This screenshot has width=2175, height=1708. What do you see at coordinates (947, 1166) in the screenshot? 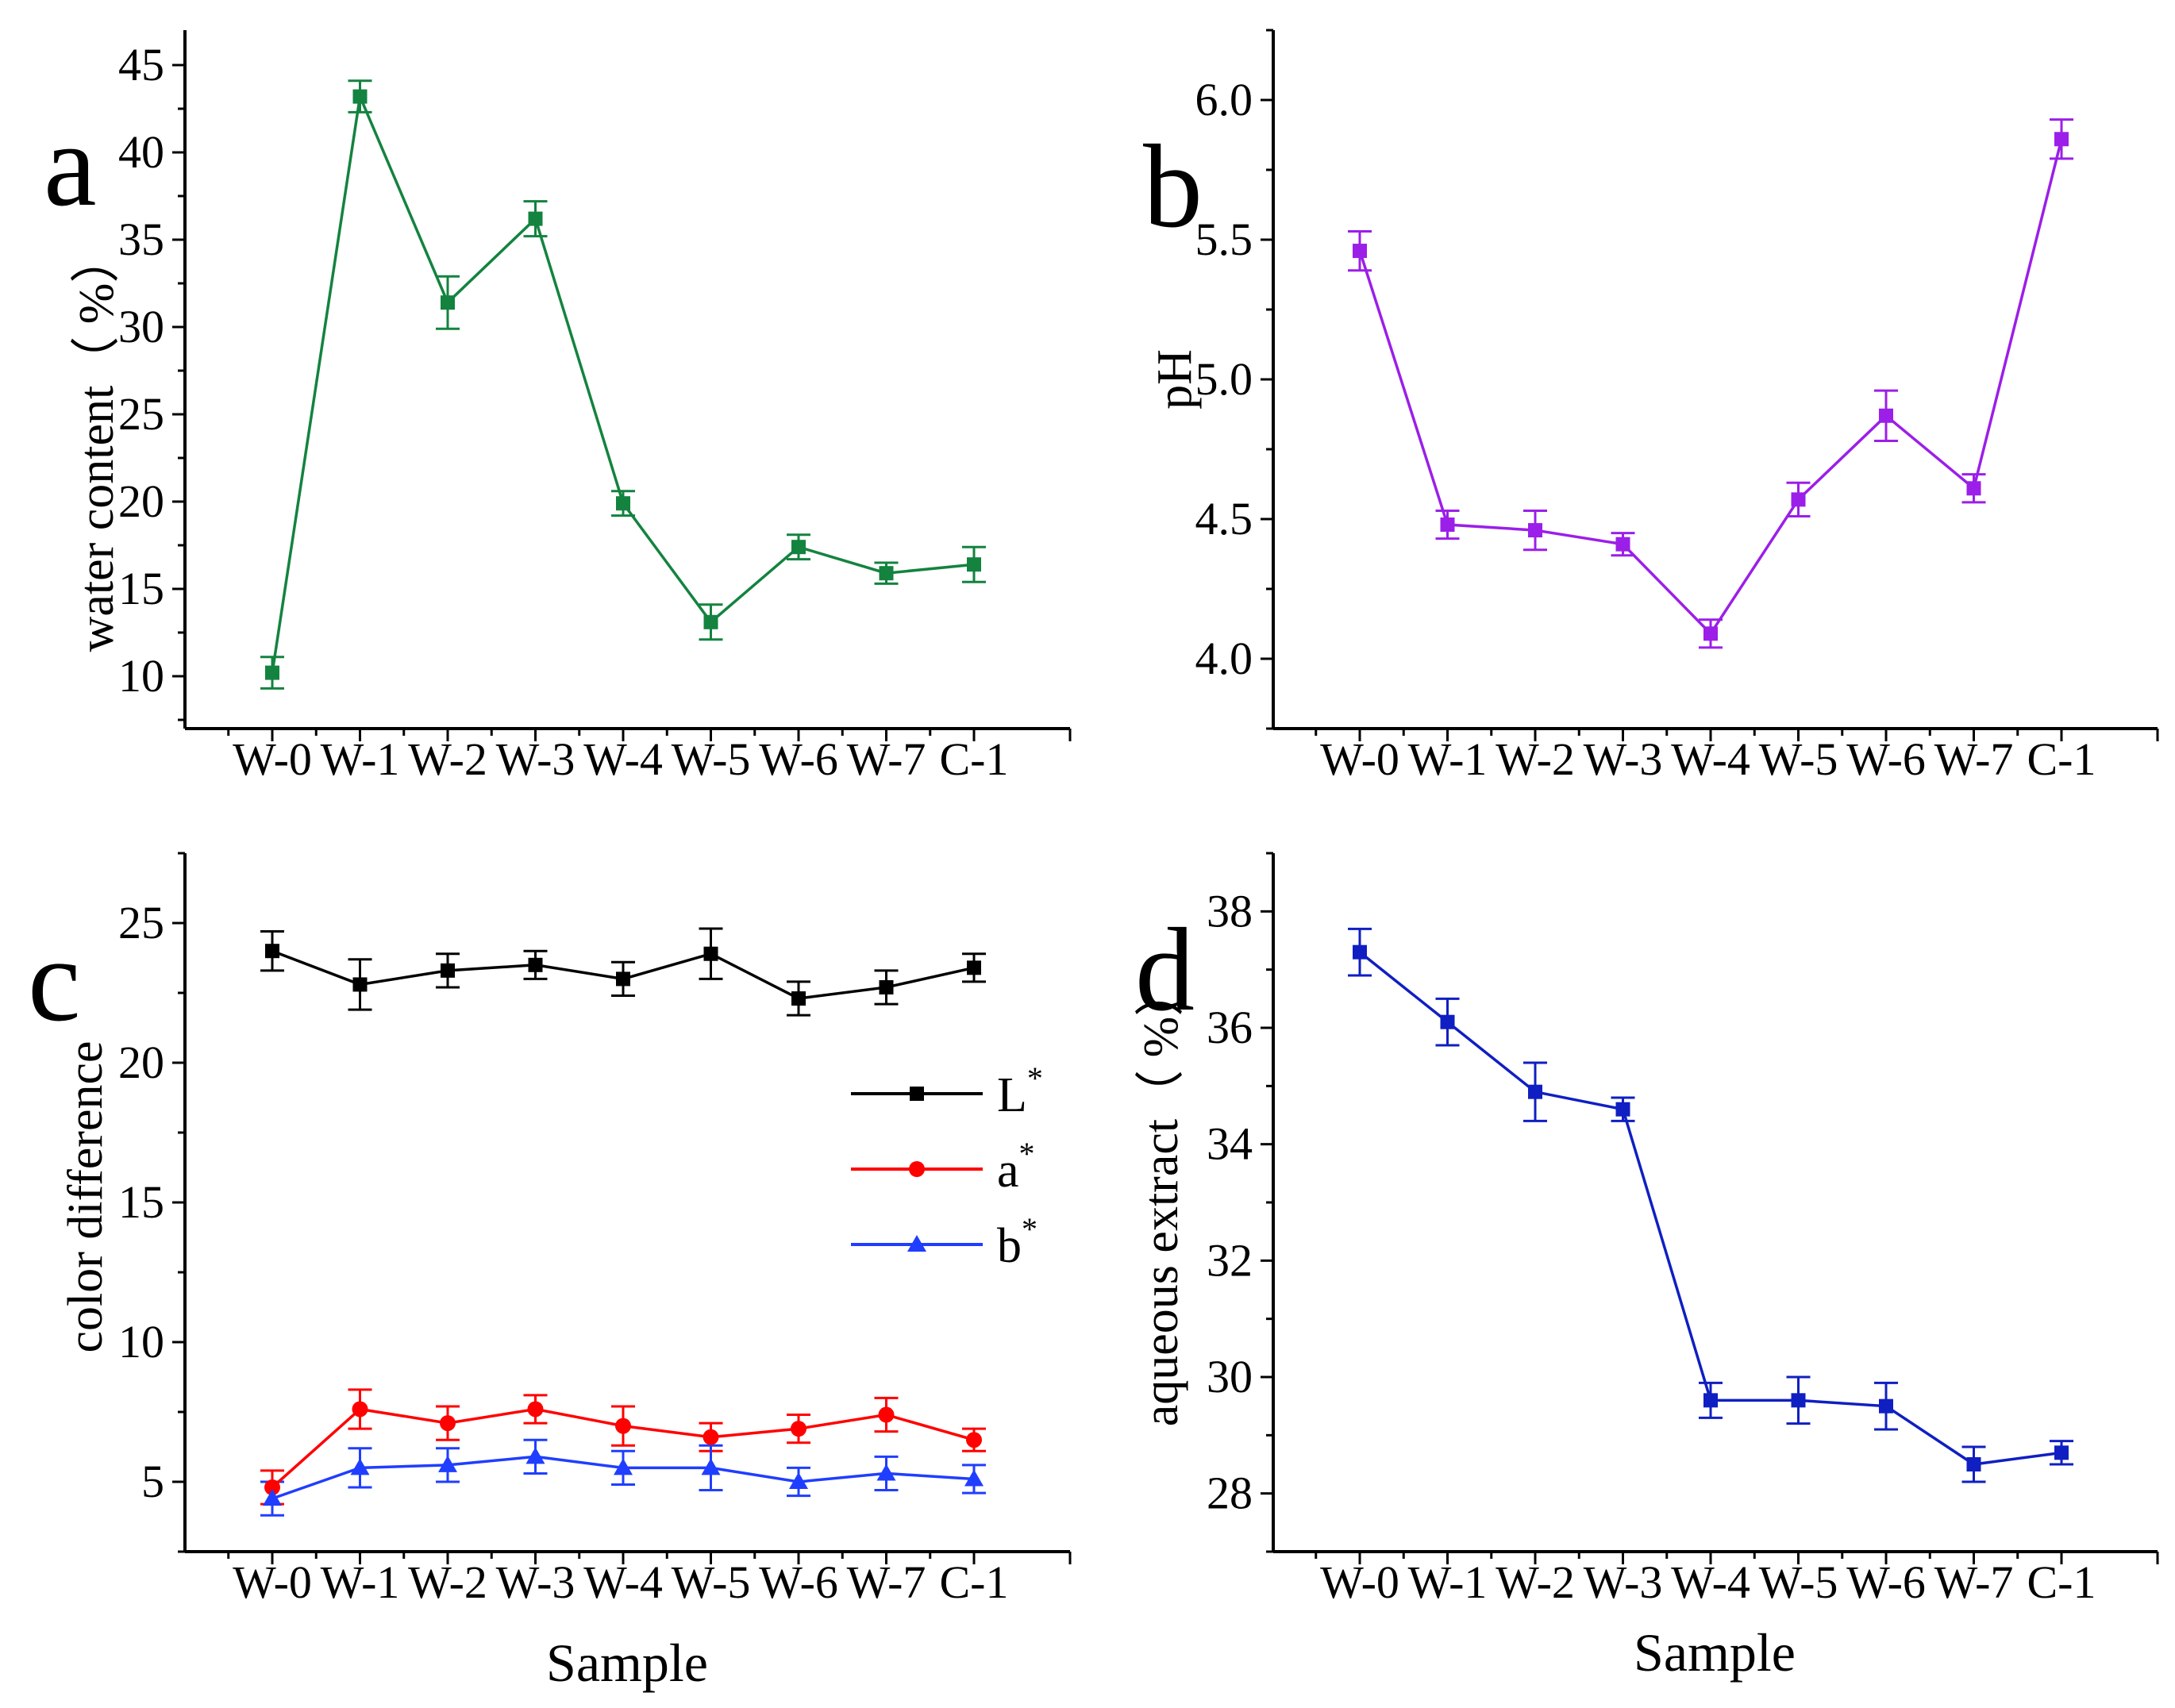
I see `legend: L* a* b*` at bounding box center [947, 1166].